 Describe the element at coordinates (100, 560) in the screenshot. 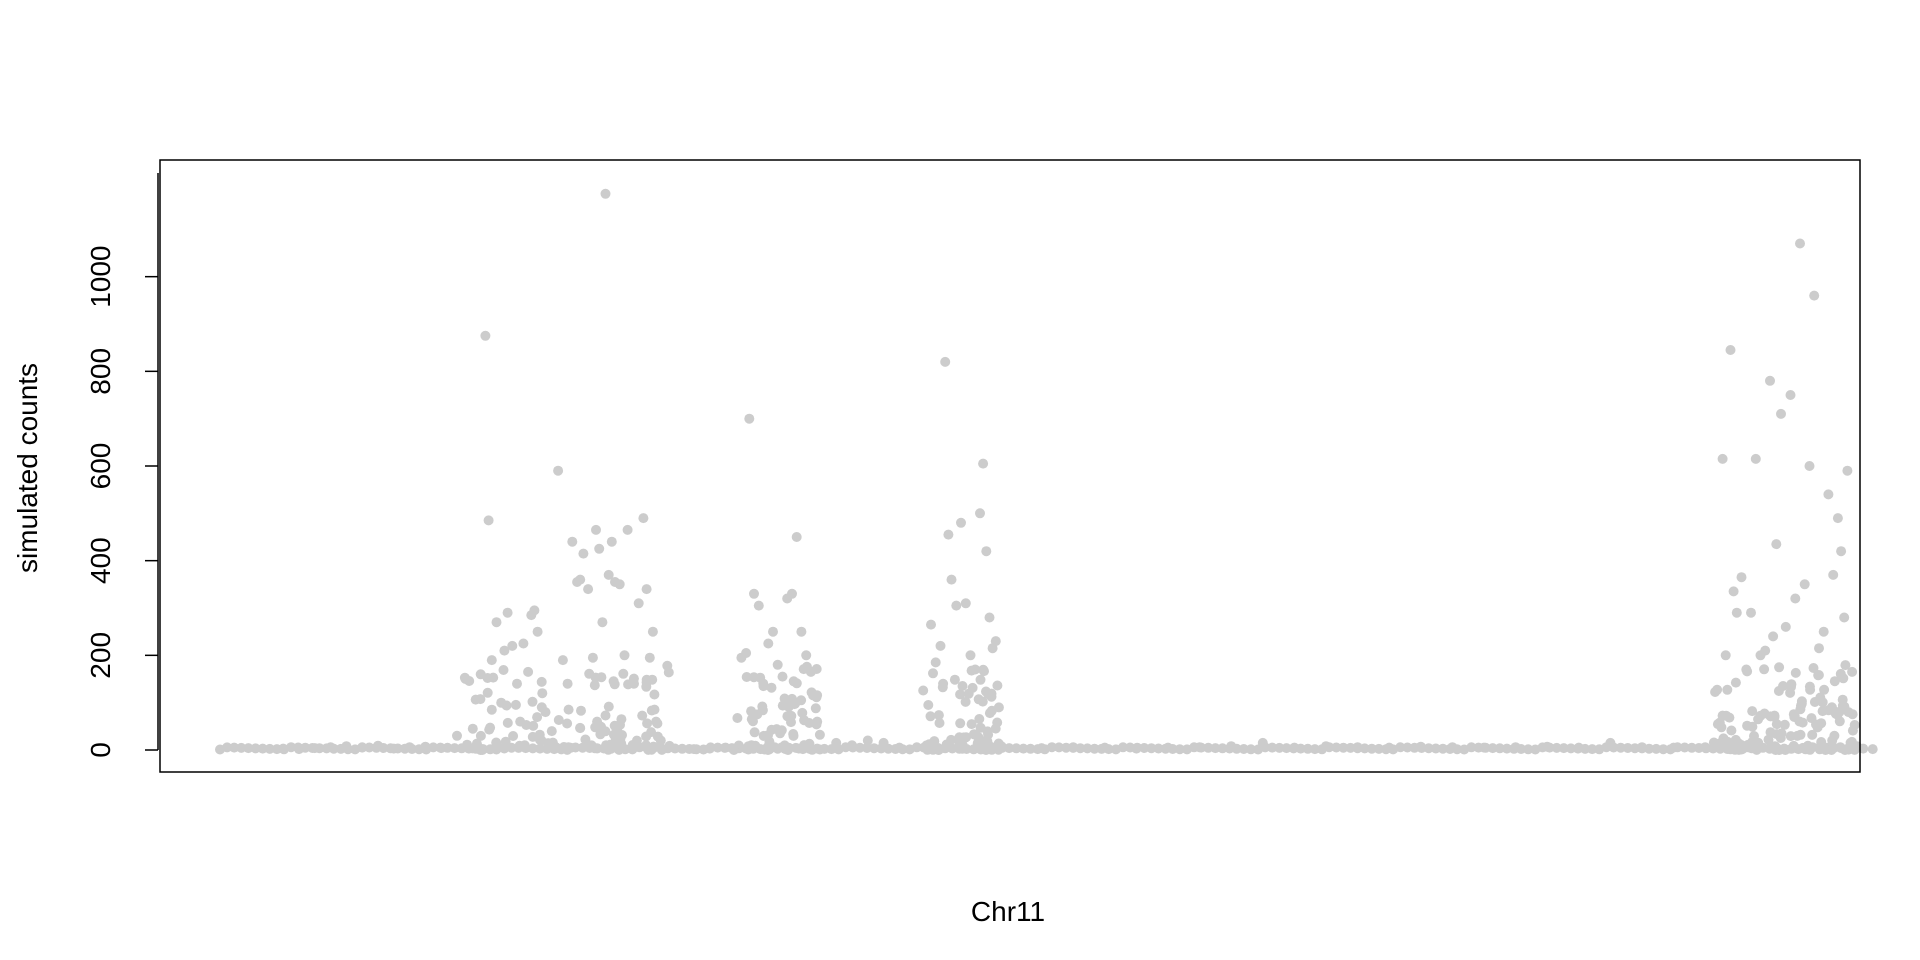

I see `y-tick-label: 400` at that location.